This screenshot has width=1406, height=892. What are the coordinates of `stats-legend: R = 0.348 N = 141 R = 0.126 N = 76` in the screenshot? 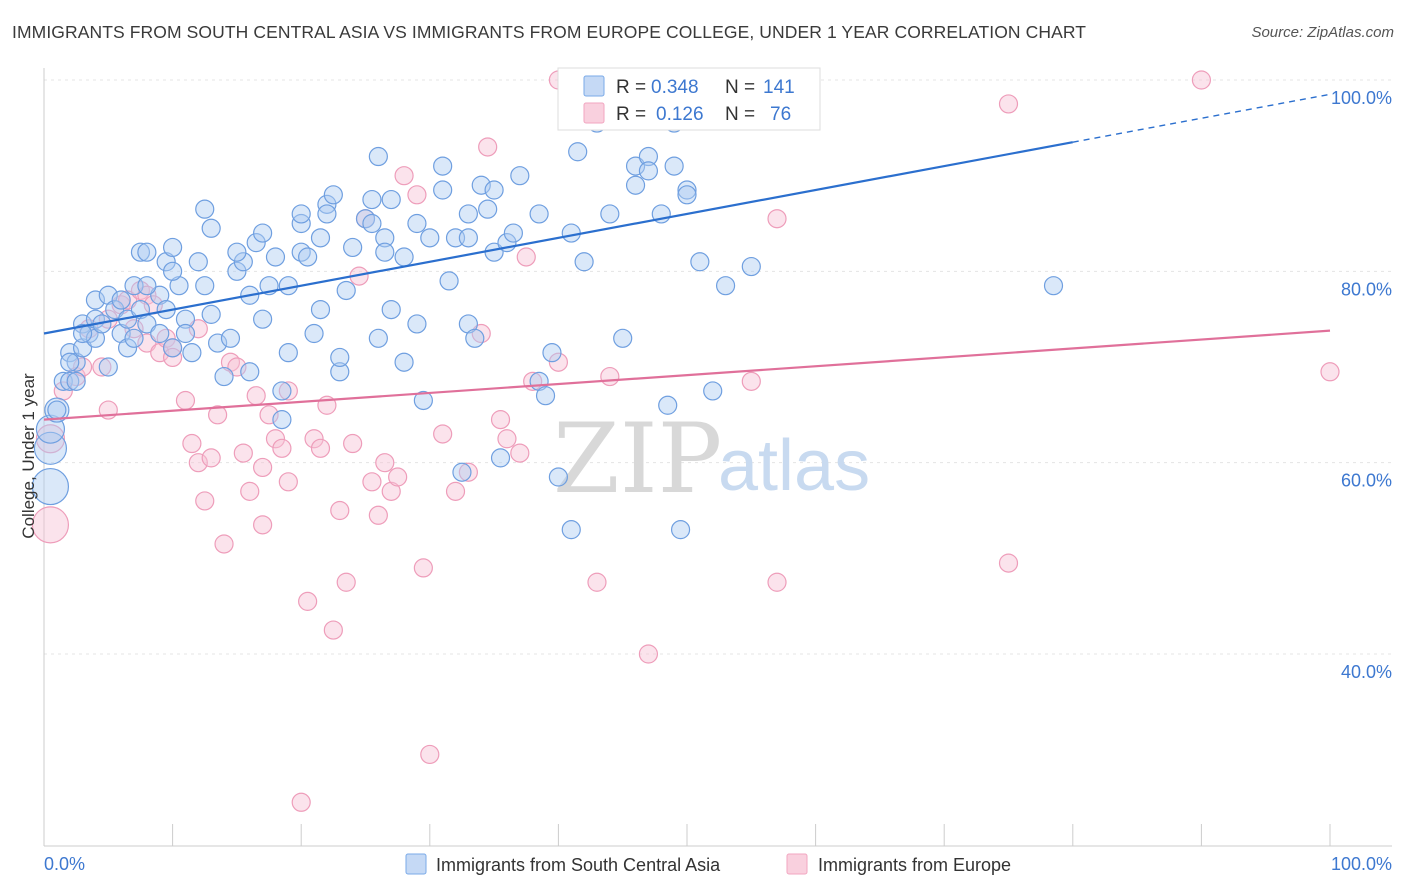 It's located at (689, 99).